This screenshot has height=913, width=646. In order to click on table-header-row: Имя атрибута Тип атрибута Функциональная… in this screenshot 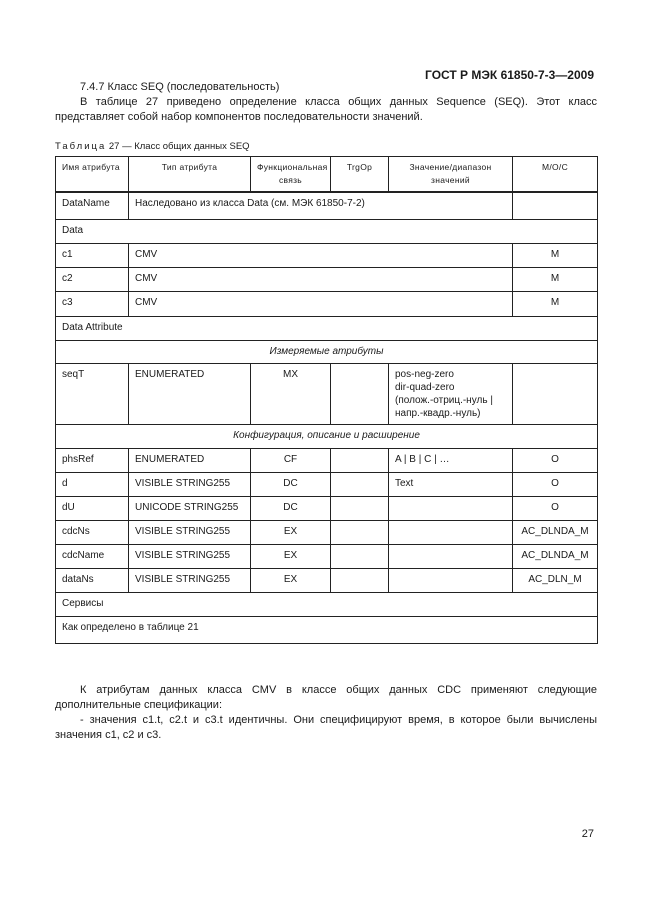, I will do `click(326, 174)`.